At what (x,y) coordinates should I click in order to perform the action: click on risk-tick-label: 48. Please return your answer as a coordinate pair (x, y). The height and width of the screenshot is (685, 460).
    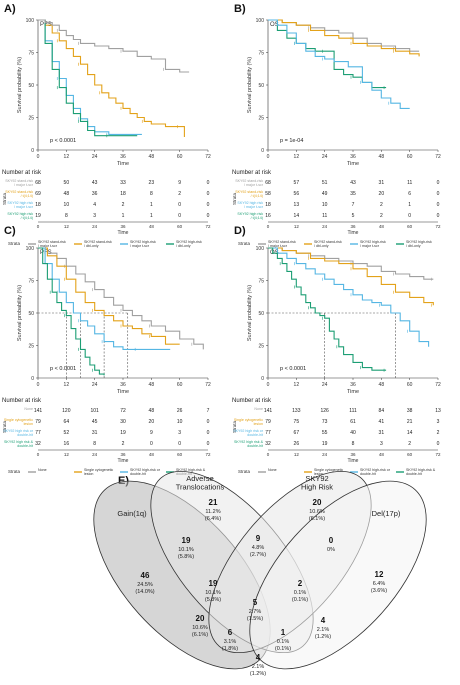
    Looking at the image, I should click on (382, 226).